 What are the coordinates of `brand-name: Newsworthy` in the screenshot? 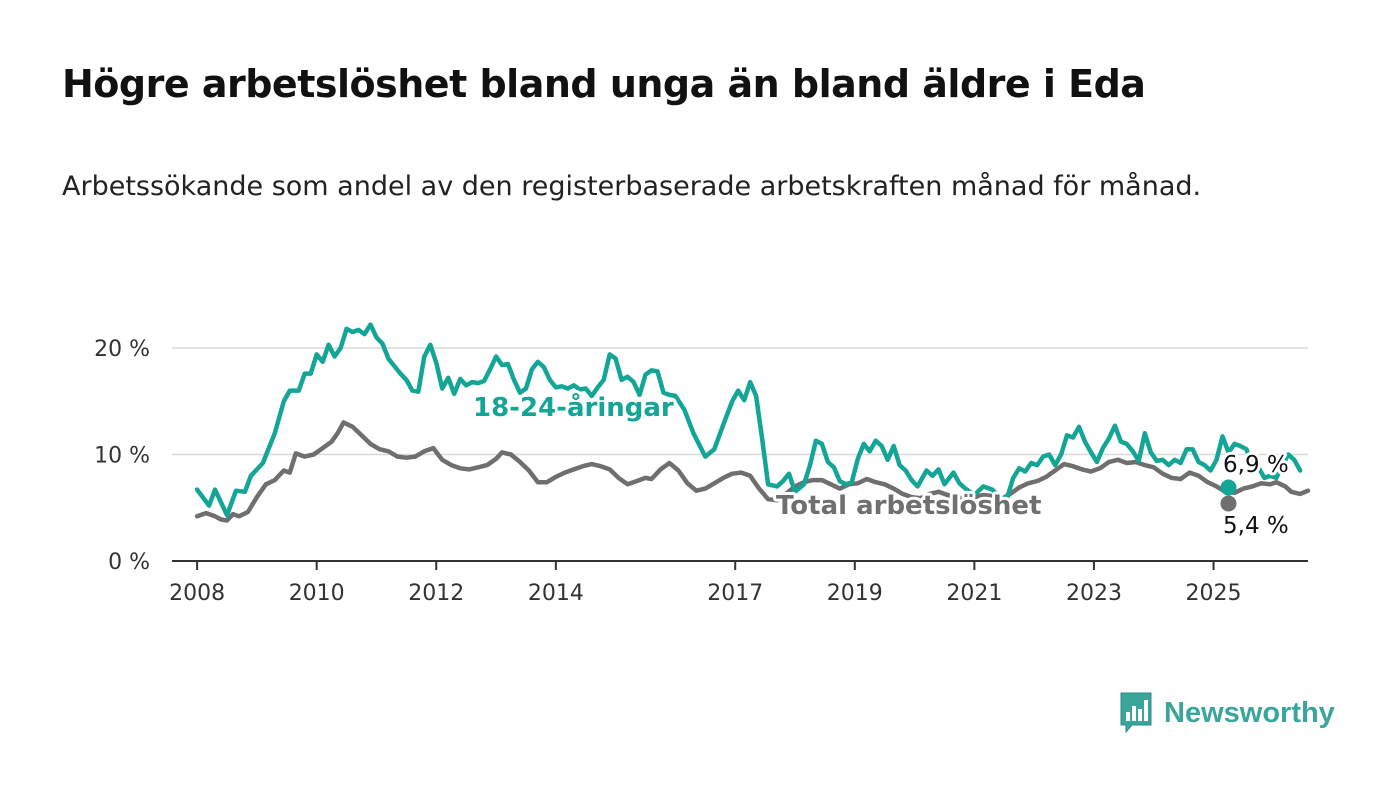 It's located at (1249, 712).